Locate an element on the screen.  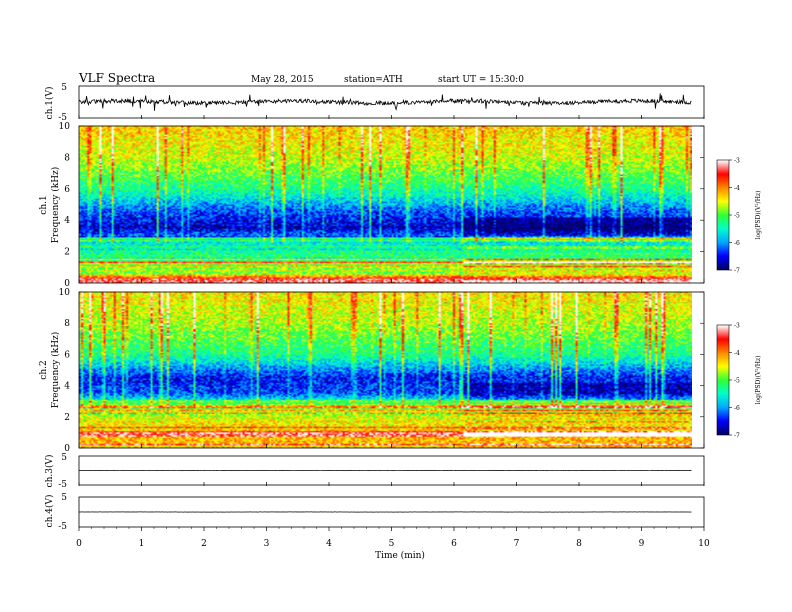
panel-ch4: ch.4(V) 5 -5 is located at coordinates (374, 512).